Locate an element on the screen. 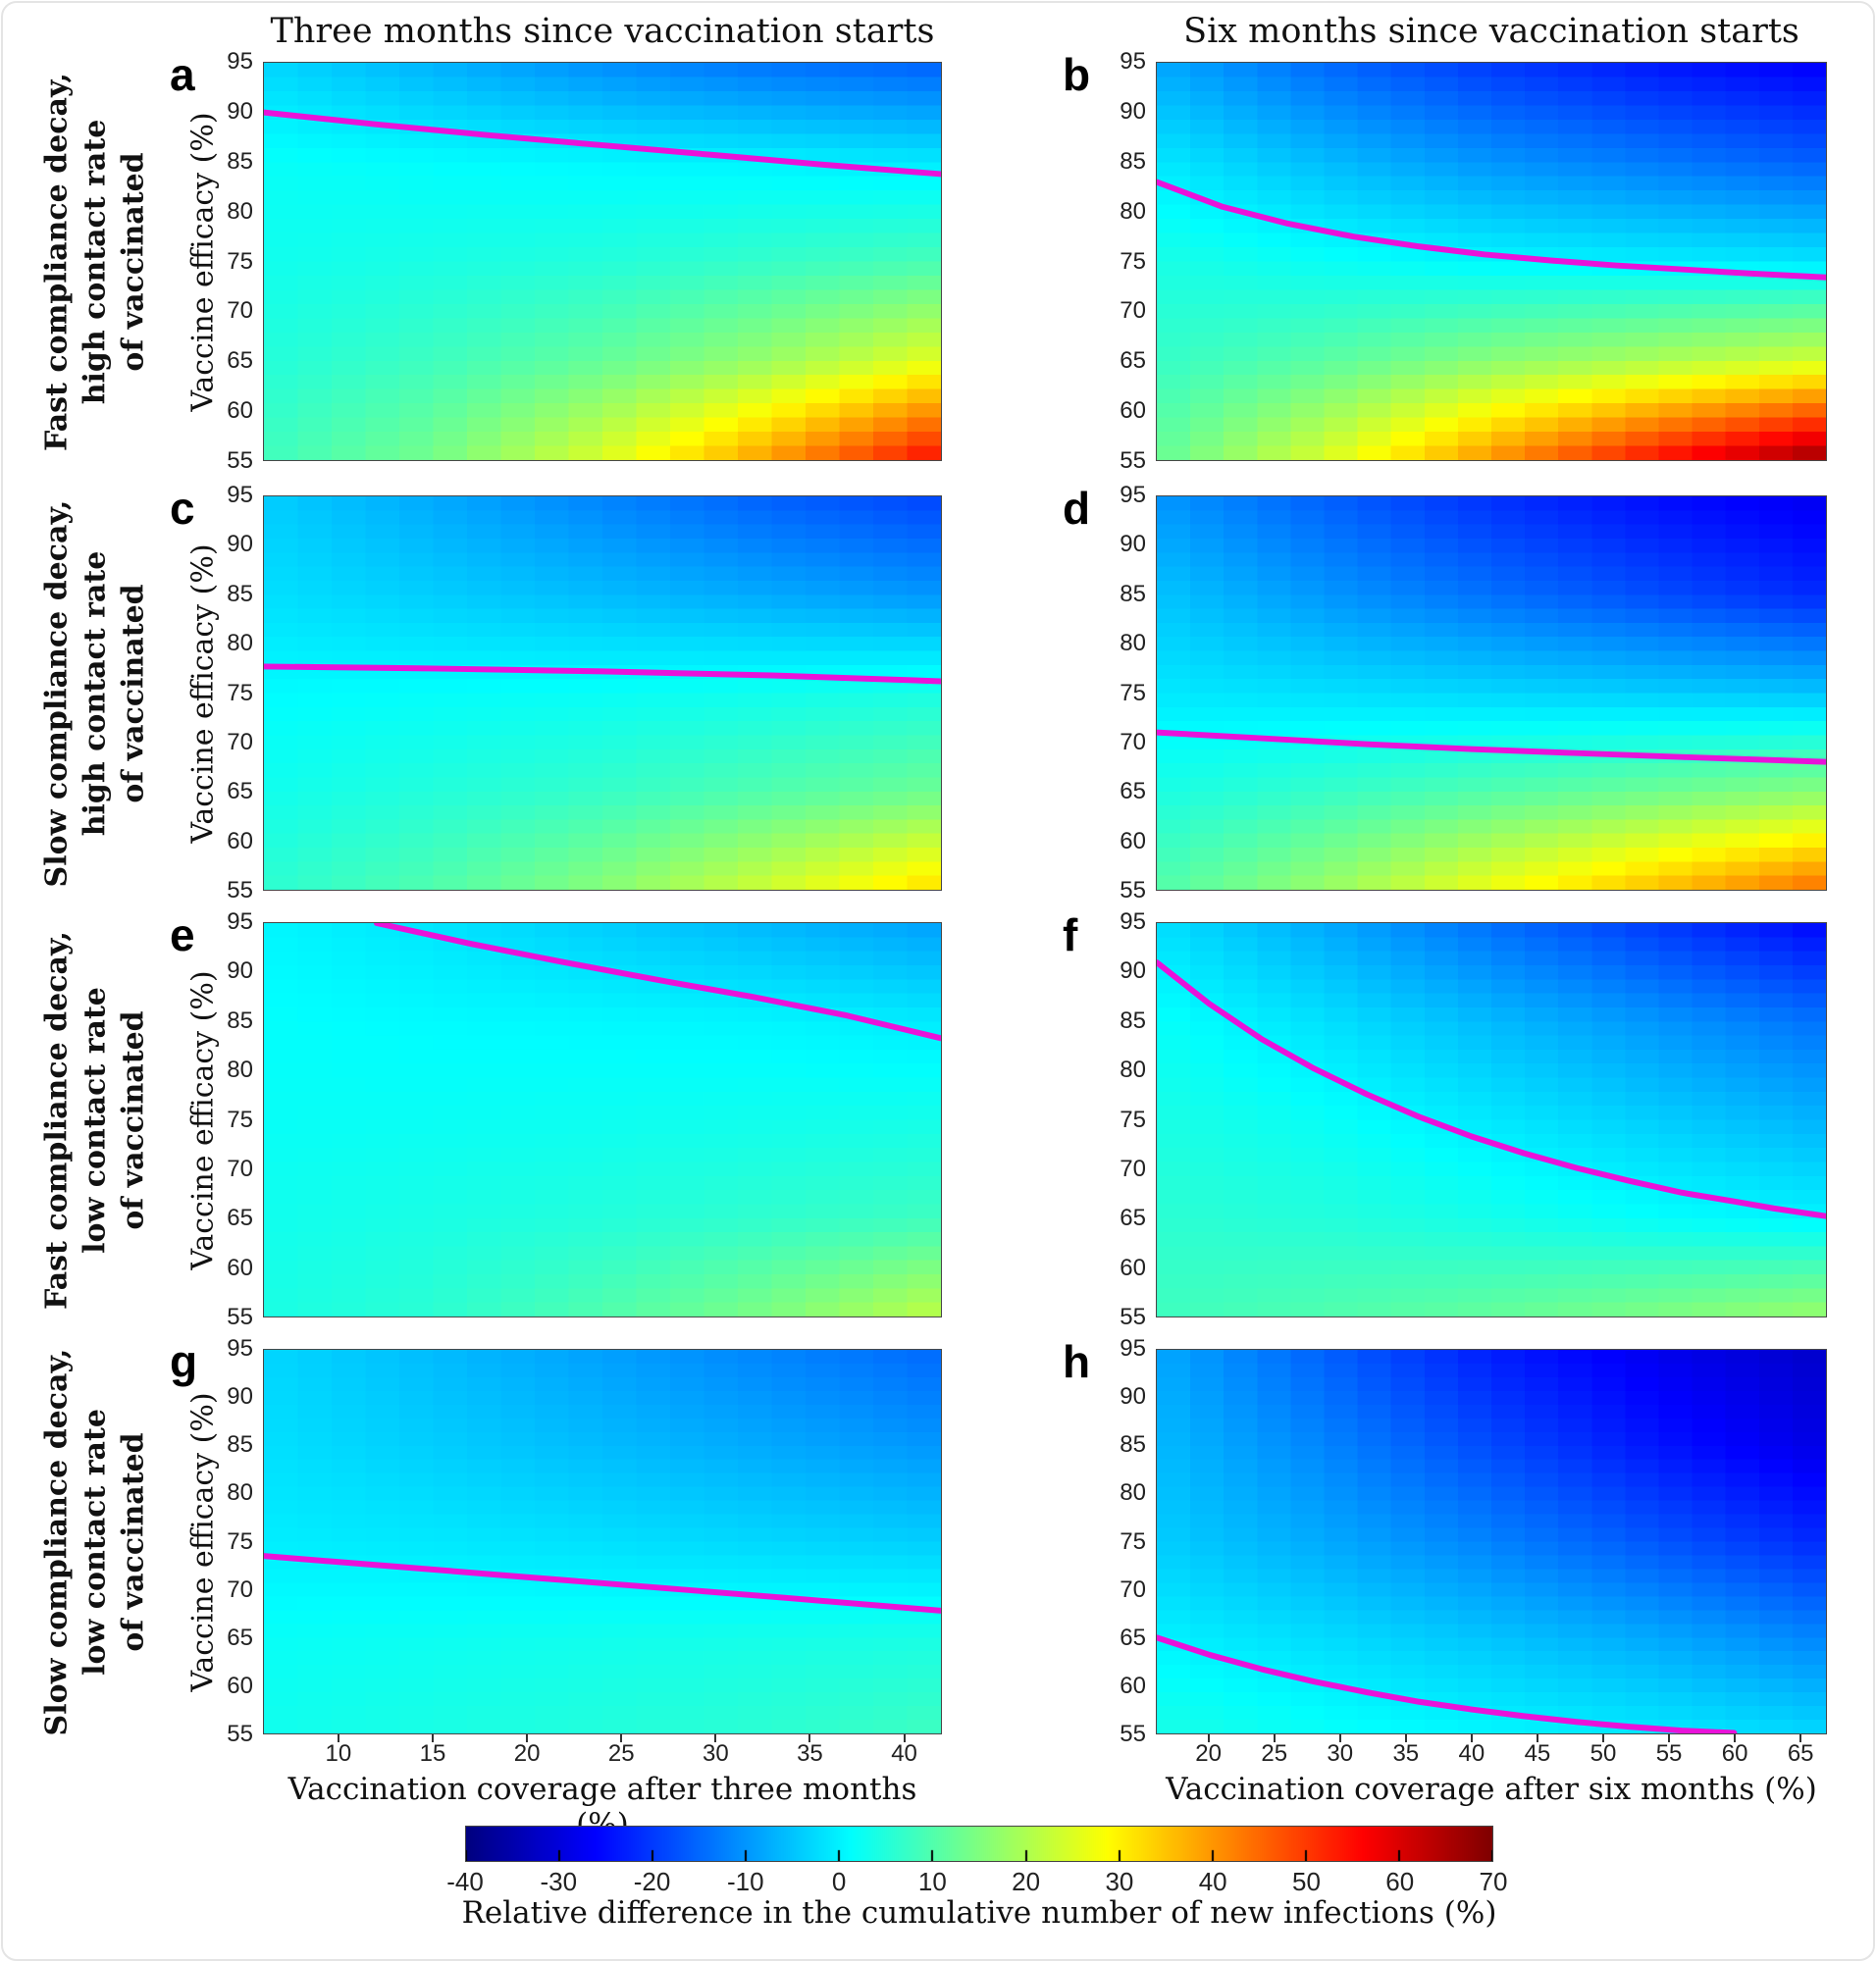  x-tick-label: 25 is located at coordinates (621, 1753).